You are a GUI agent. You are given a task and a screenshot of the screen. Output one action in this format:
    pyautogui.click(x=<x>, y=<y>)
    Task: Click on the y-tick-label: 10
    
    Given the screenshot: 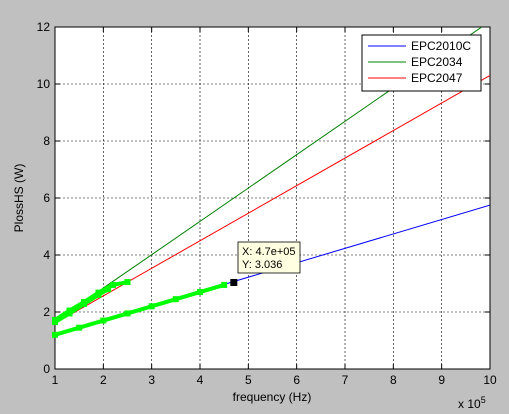 What is the action you would take?
    pyautogui.click(x=44, y=84)
    